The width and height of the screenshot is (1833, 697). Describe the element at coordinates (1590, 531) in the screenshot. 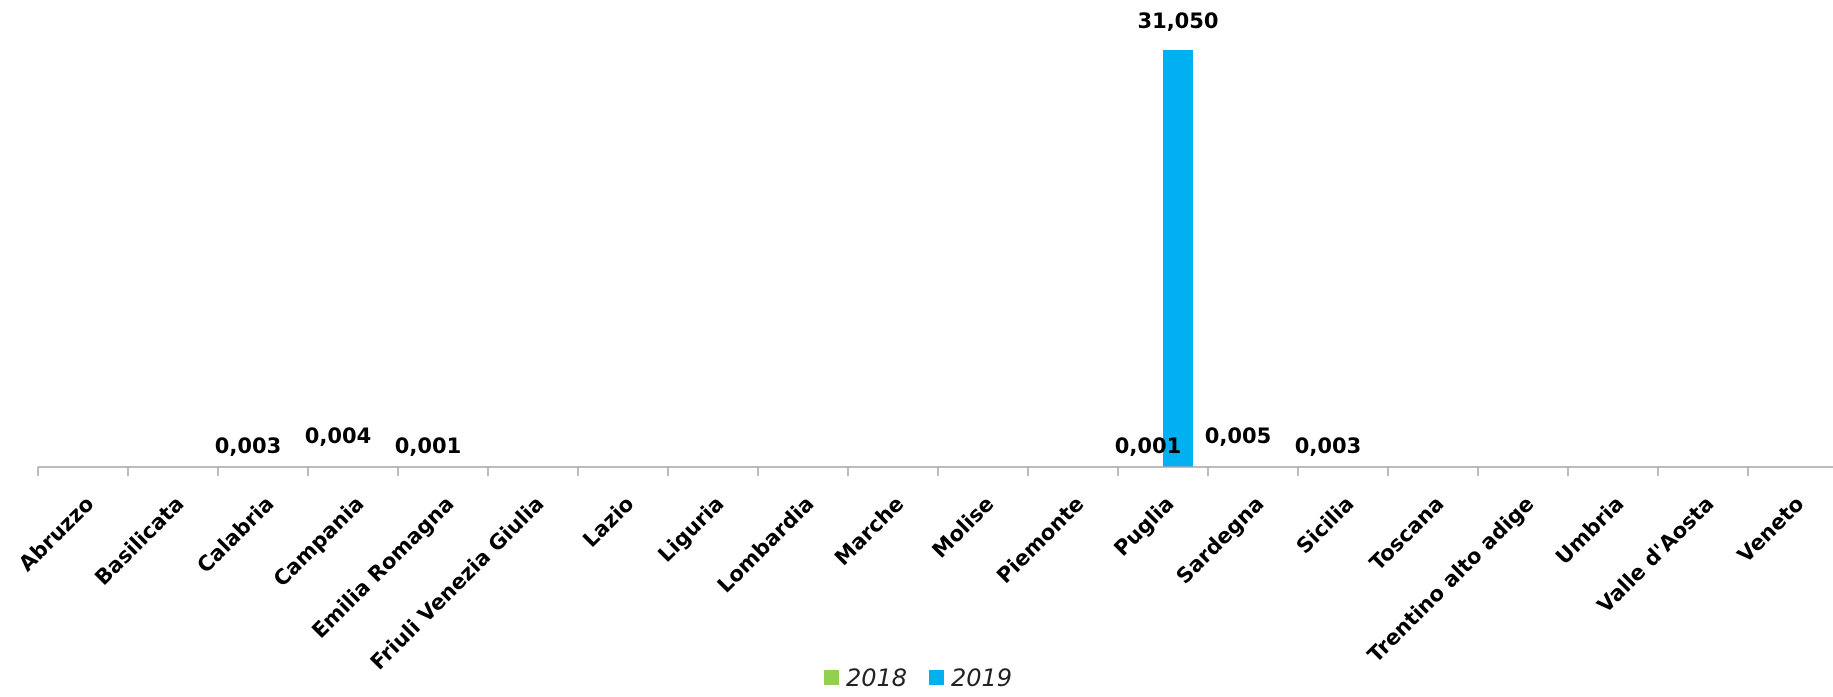

I see `category-label: Umbria` at that location.